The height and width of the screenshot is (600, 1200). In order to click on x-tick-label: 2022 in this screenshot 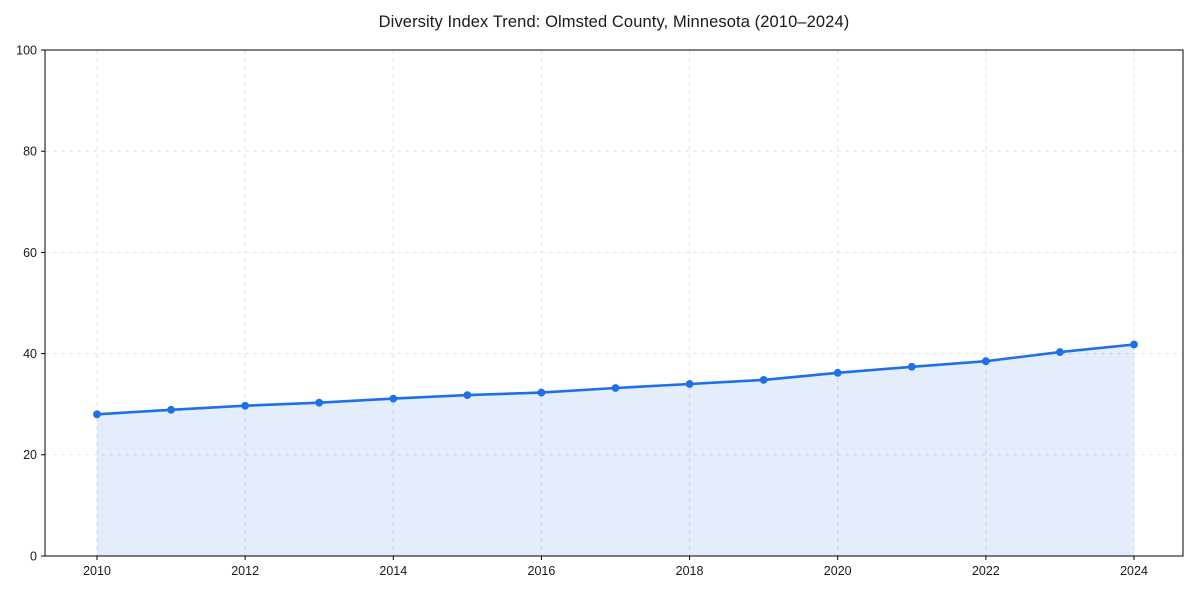, I will do `click(986, 571)`.